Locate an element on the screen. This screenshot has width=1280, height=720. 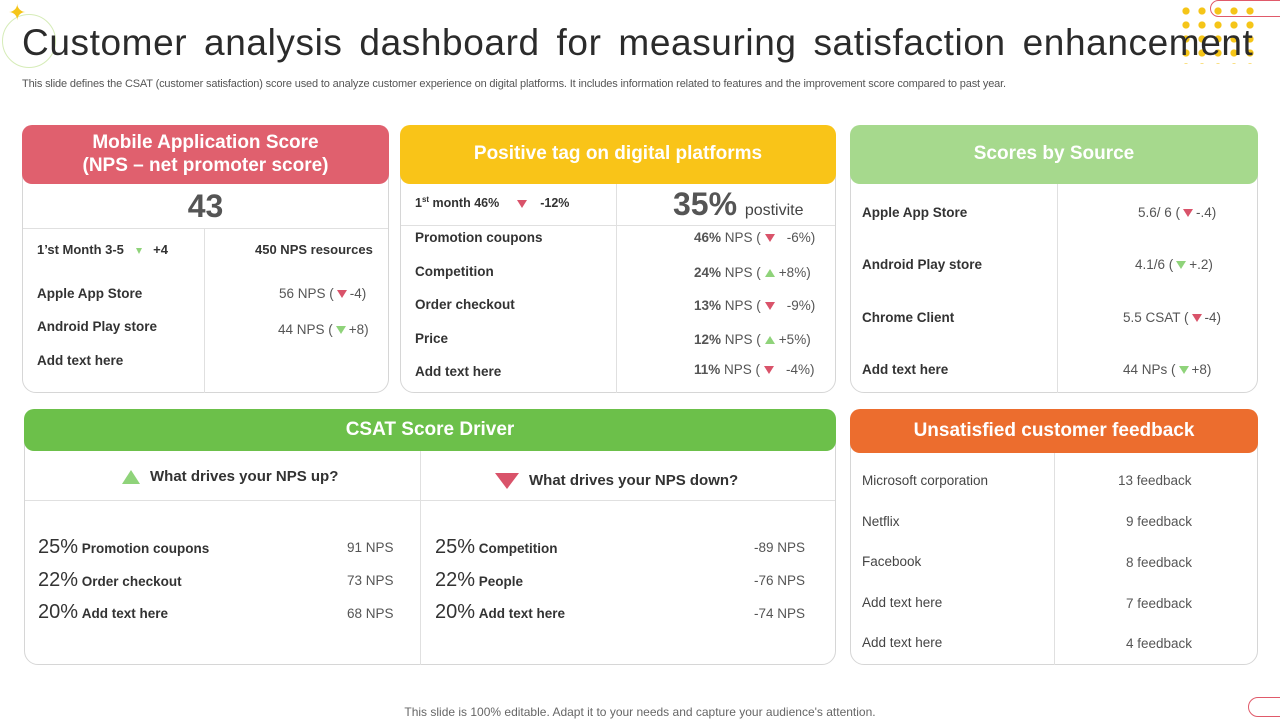
month-number: 1 is located at coordinates (418, 203).